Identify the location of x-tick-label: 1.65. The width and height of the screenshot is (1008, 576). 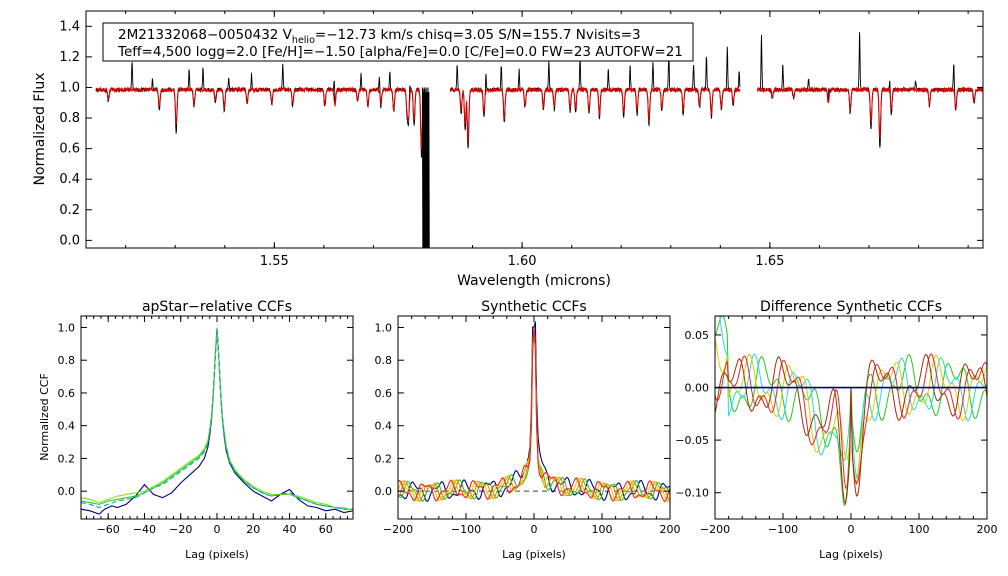
(769, 261).